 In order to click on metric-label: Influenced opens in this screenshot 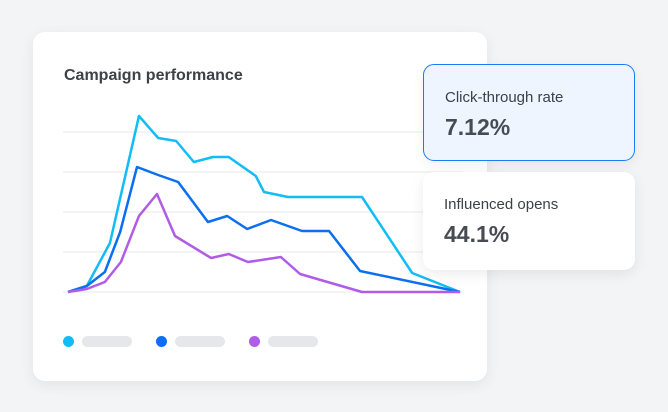, I will do `click(501, 204)`.